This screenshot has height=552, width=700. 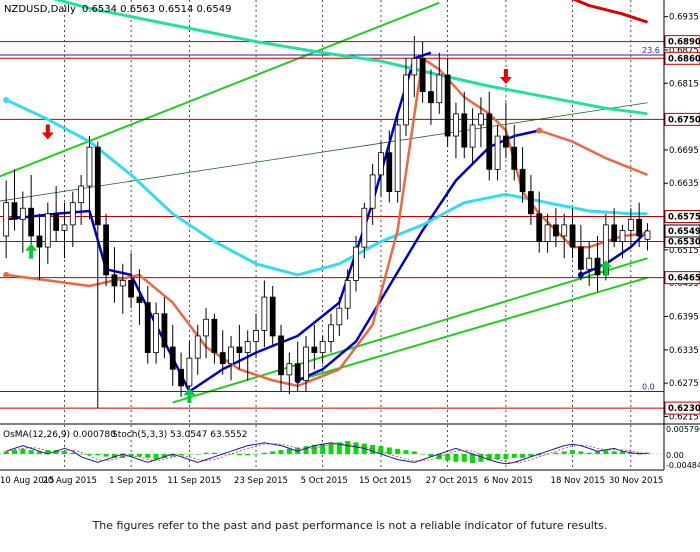 I want to click on time-tick-label: 18 Nov 2015, so click(x=578, y=481).